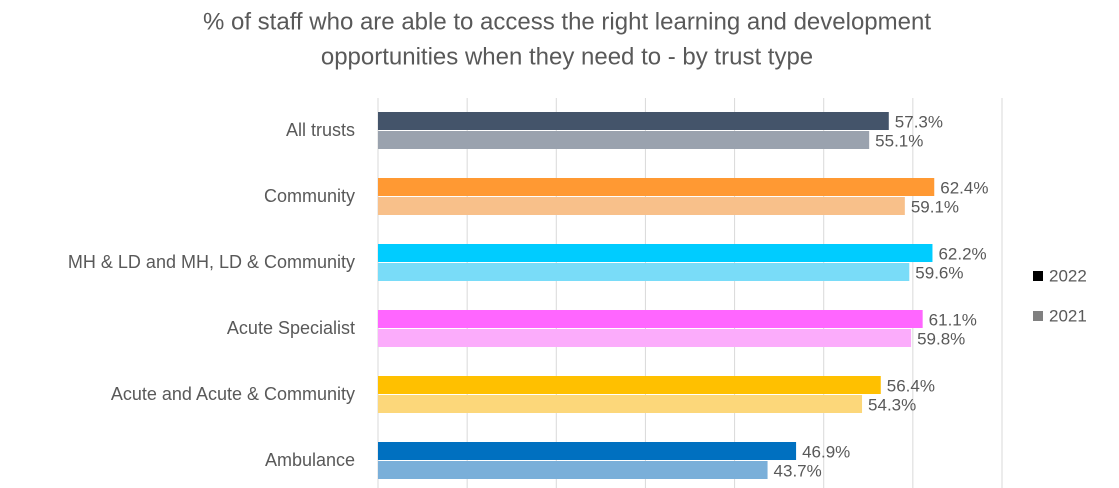 This screenshot has height=488, width=1119. I want to click on value-label: 62.2%, so click(962, 253).